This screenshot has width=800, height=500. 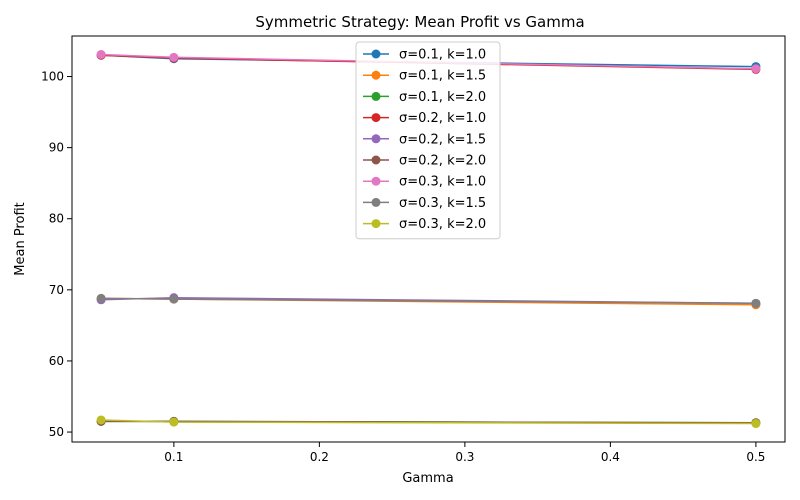 I want to click on legend-item: σ=0.2, k=2.0, so click(x=424, y=161).